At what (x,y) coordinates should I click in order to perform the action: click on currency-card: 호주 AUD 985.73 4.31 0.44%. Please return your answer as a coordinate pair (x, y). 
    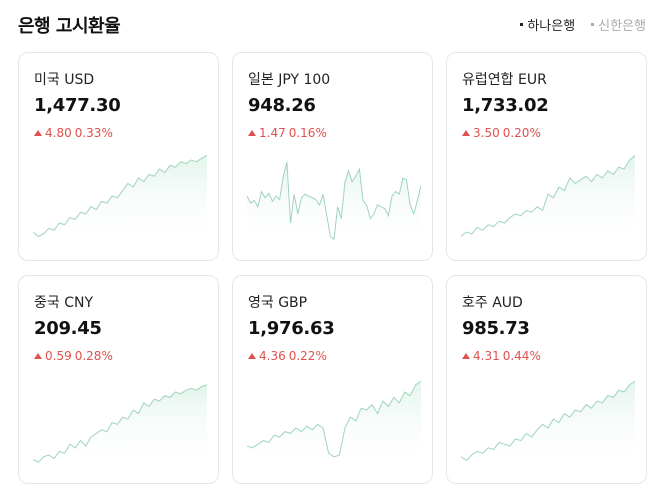
    Looking at the image, I should click on (546, 379).